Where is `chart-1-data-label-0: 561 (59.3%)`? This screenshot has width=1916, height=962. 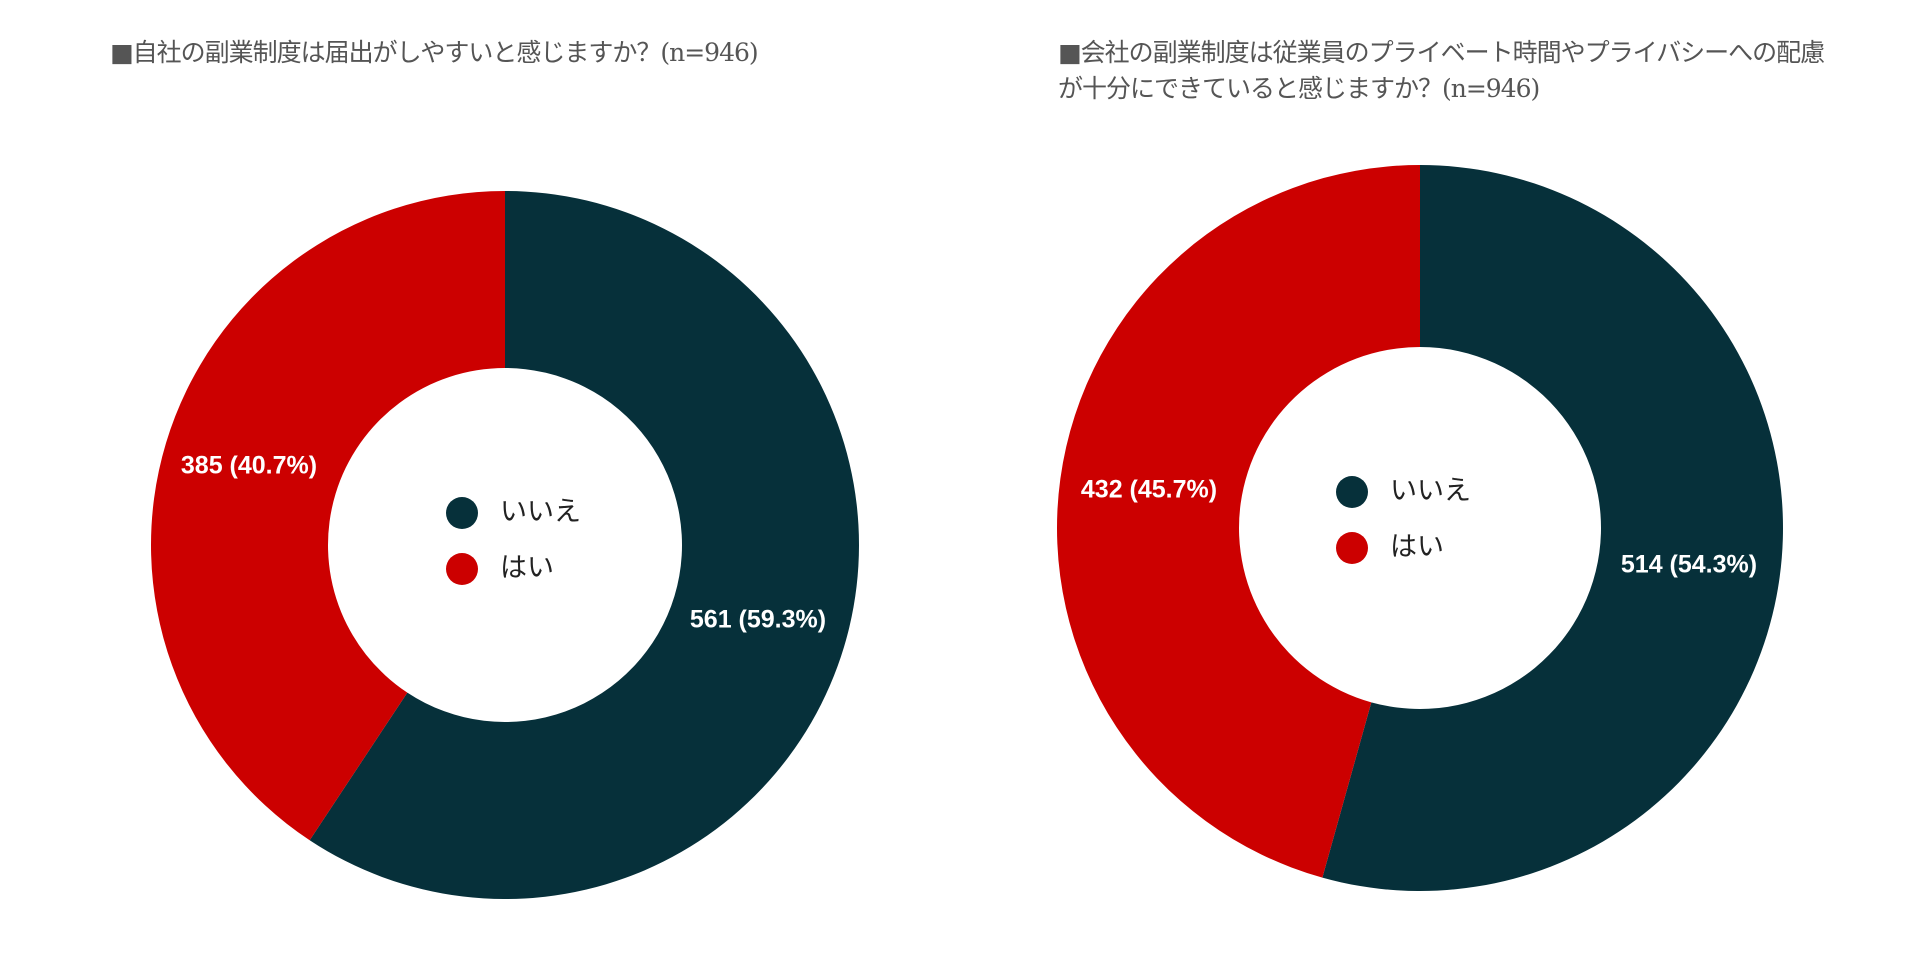 chart-1-data-label-0: 561 (59.3%) is located at coordinates (758, 620).